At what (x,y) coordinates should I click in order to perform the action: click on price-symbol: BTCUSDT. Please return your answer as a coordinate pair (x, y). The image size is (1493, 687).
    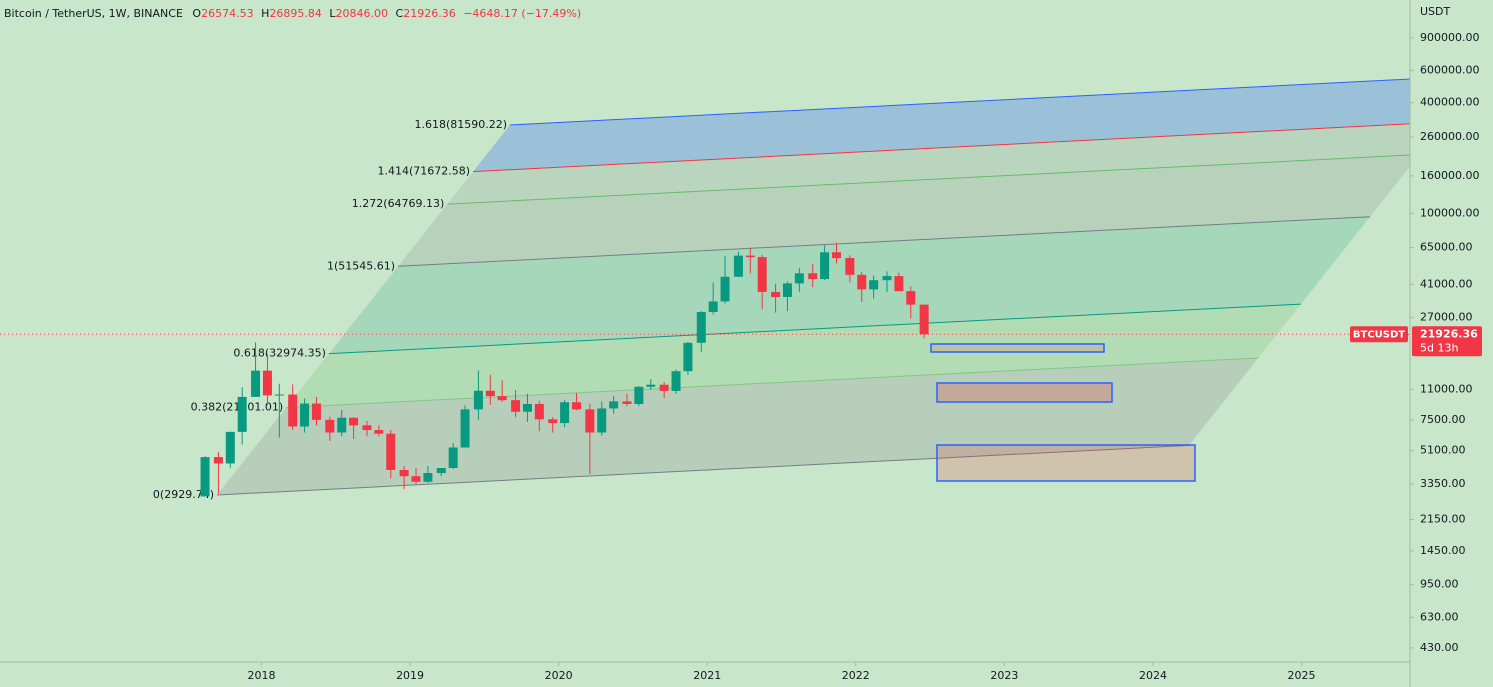
    Looking at the image, I should click on (1379, 334).